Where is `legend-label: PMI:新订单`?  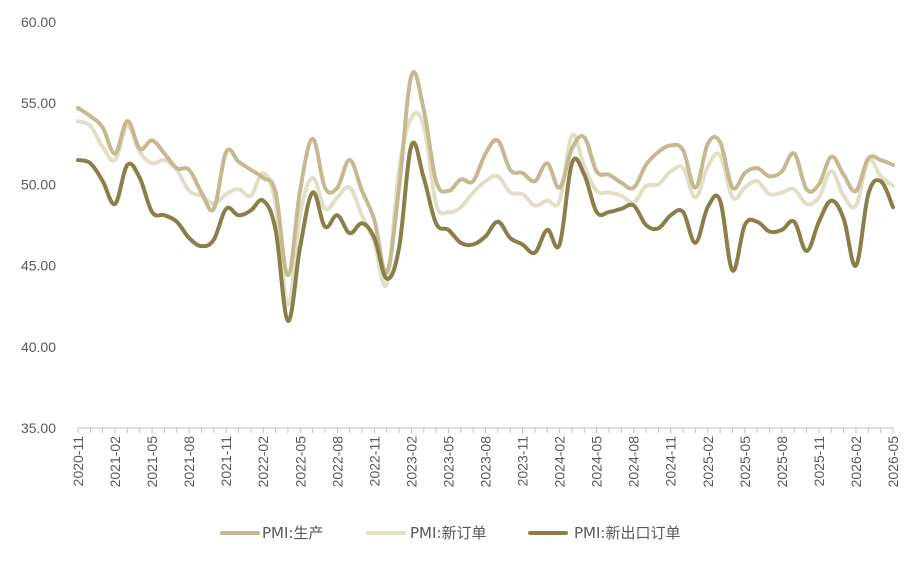 legend-label: PMI:新订单 is located at coordinates (448, 533).